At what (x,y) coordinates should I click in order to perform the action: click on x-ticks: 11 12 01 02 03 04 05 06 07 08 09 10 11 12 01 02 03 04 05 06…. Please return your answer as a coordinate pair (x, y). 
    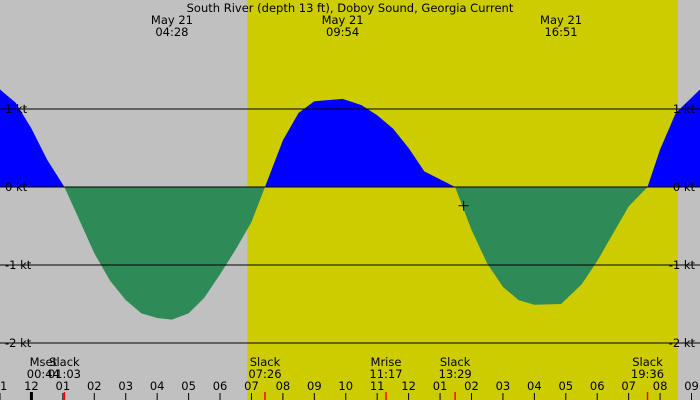
    Looking at the image, I should click on (349, 389).